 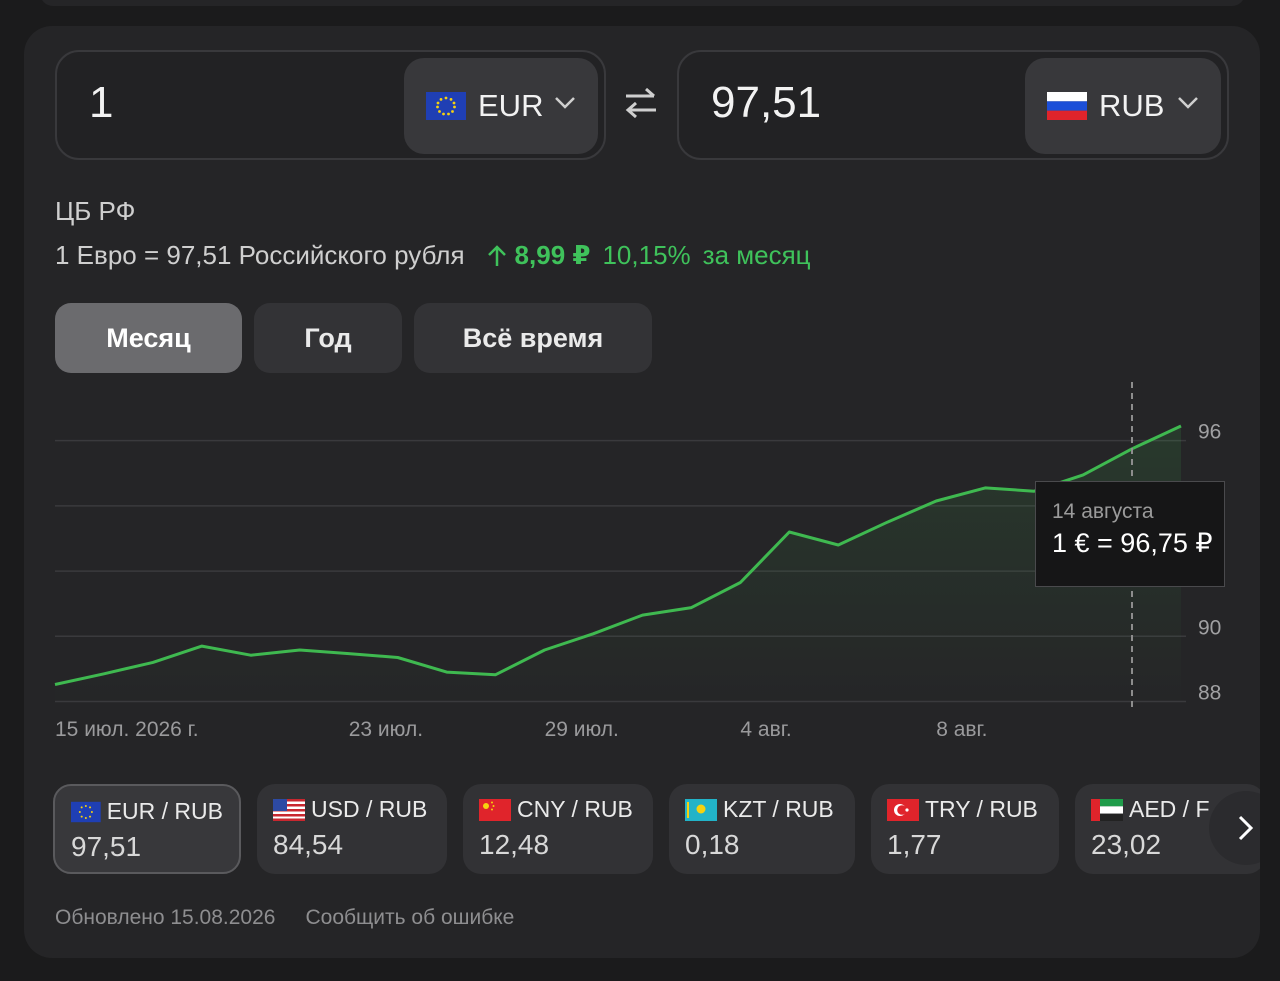 What do you see at coordinates (766, 102) in the screenshot?
I see `to-amount-value: 97,51` at bounding box center [766, 102].